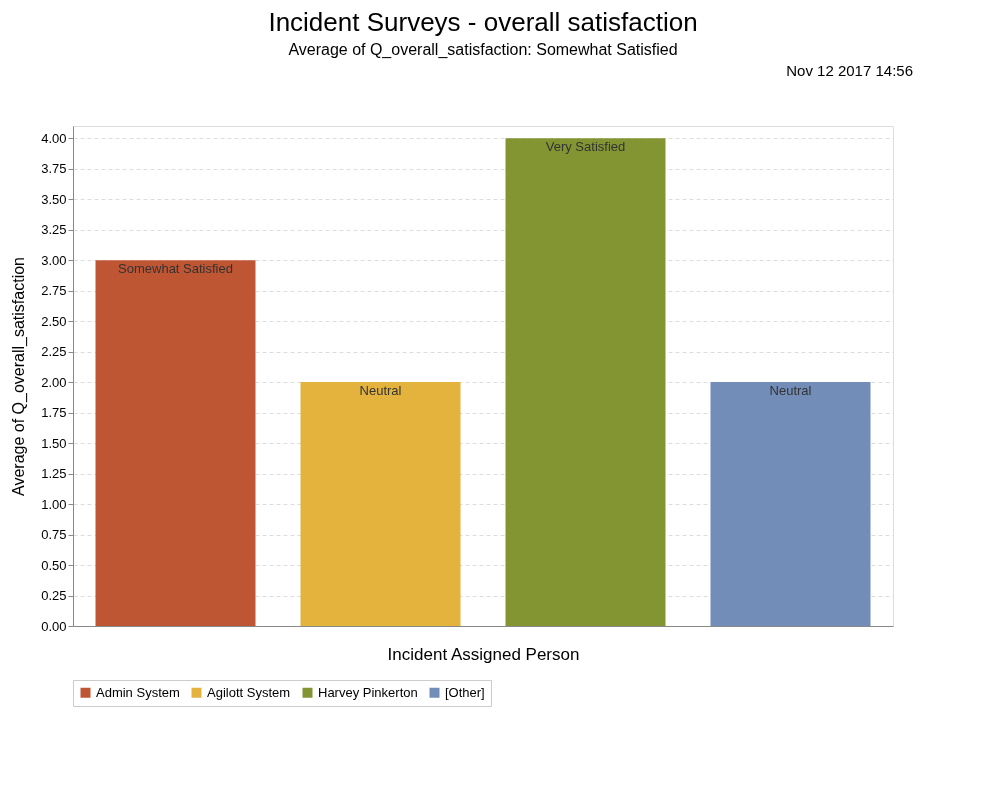 The width and height of the screenshot is (1003, 791). Describe the element at coordinates (54, 138) in the screenshot. I see `y-tick-label: 4.00` at that location.